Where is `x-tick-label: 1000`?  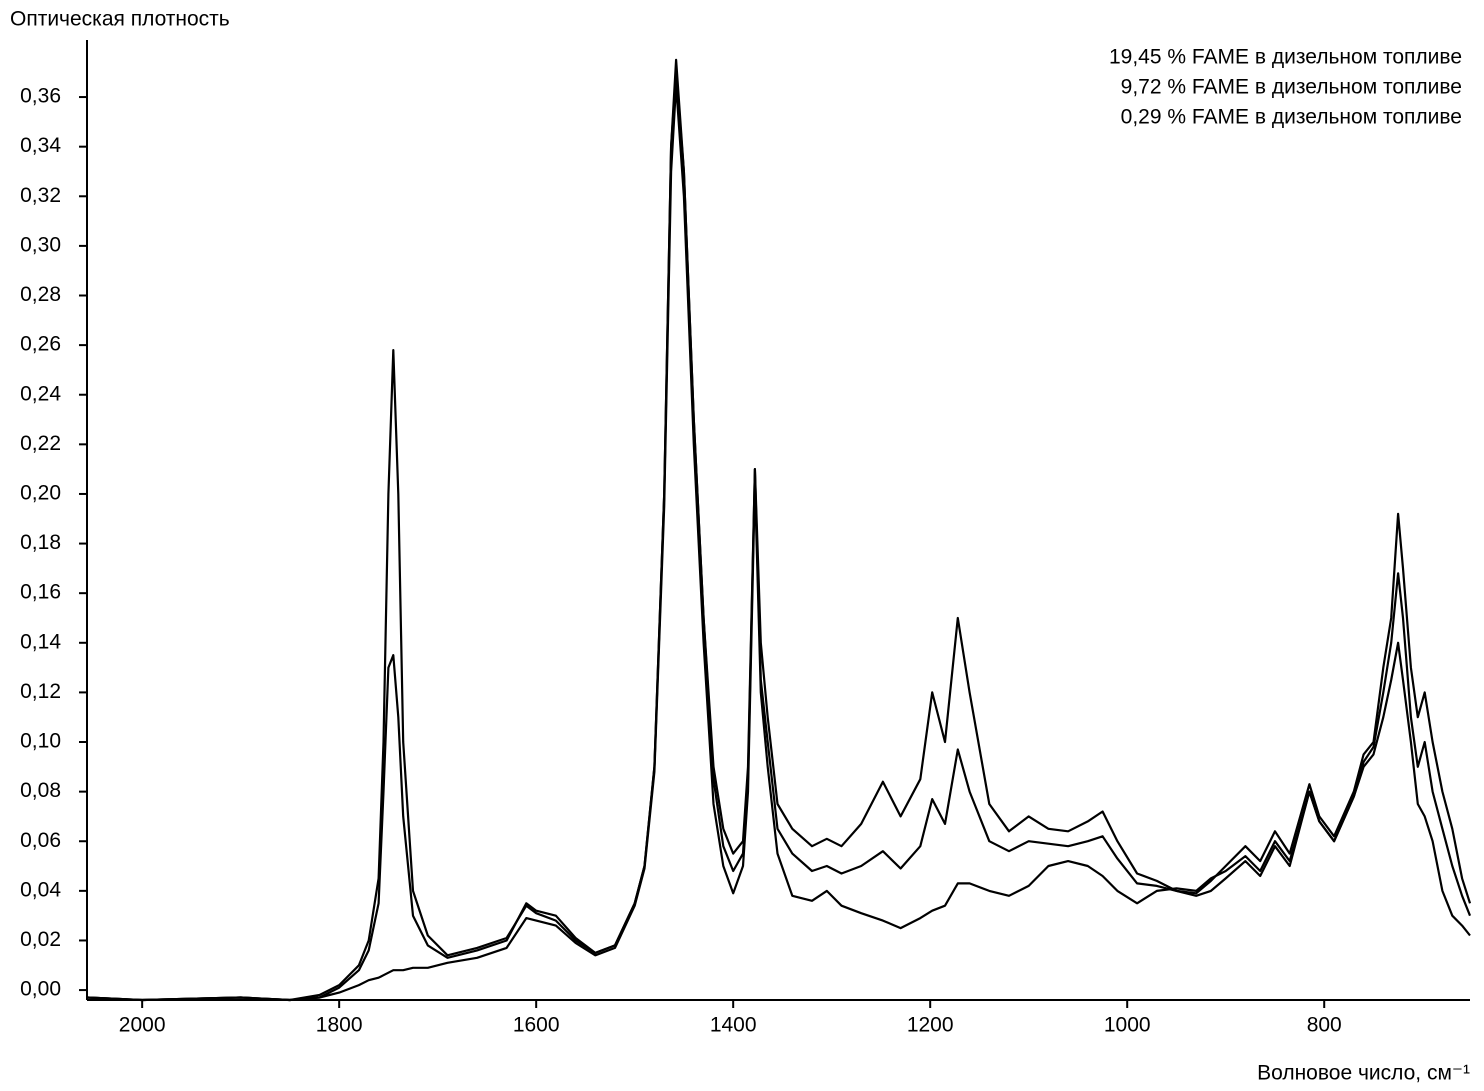
x-tick-label: 1000 is located at coordinates (1127, 1025).